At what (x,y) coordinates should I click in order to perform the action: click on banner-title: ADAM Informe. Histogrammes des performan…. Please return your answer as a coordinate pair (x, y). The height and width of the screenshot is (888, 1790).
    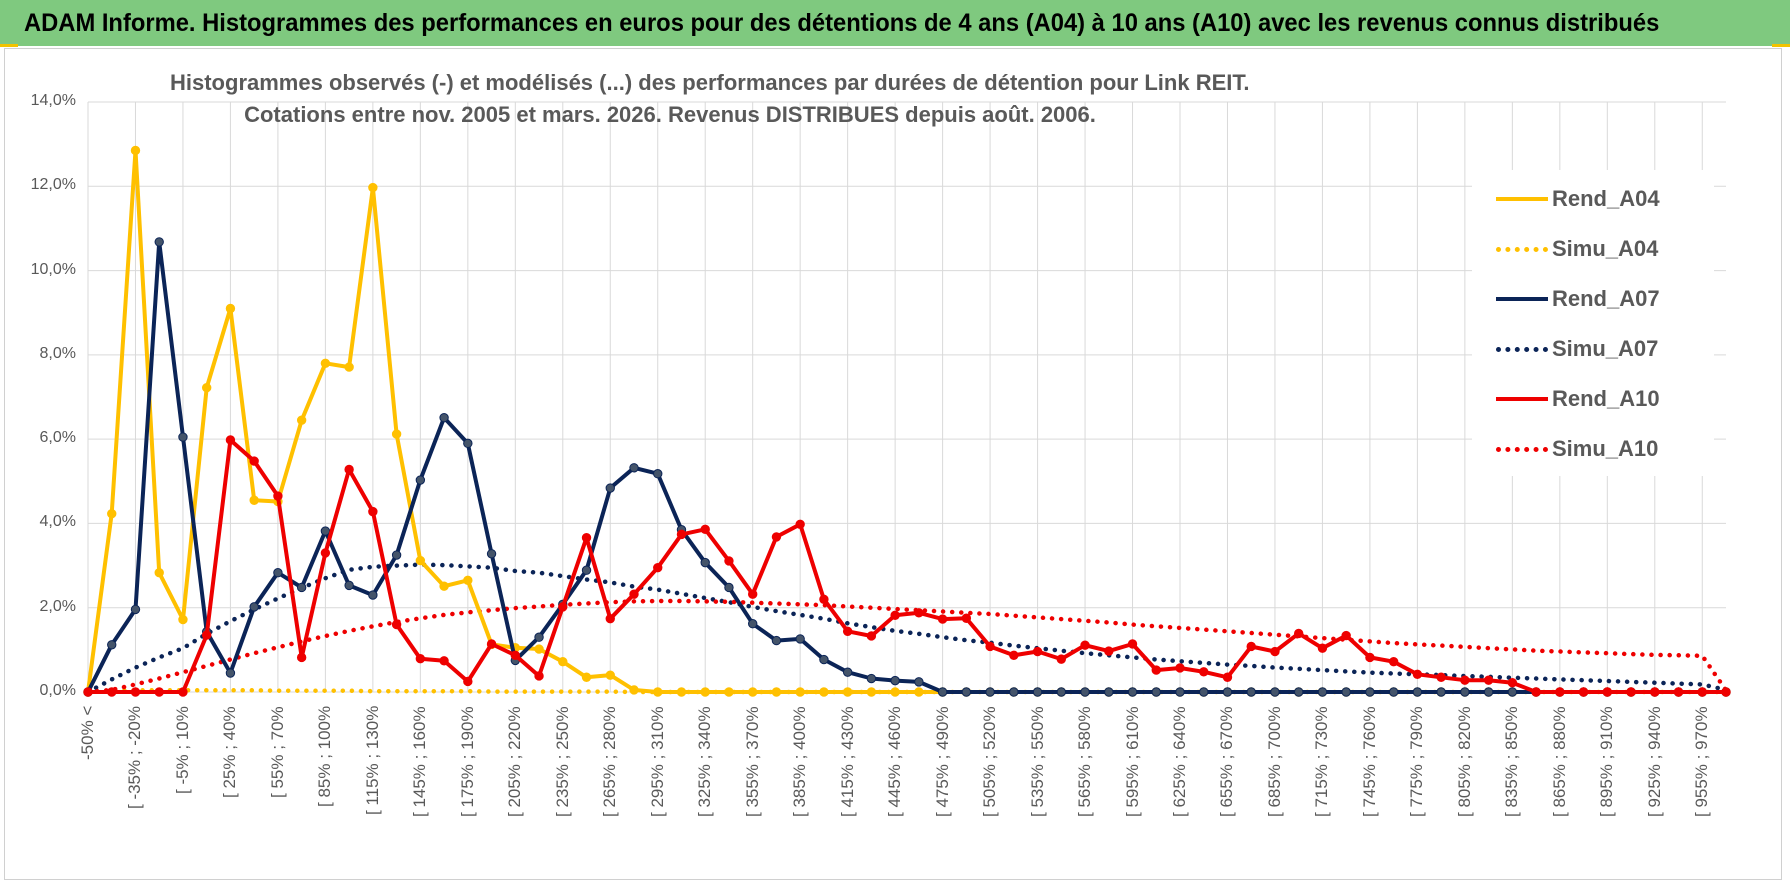
    Looking at the image, I should click on (842, 23).